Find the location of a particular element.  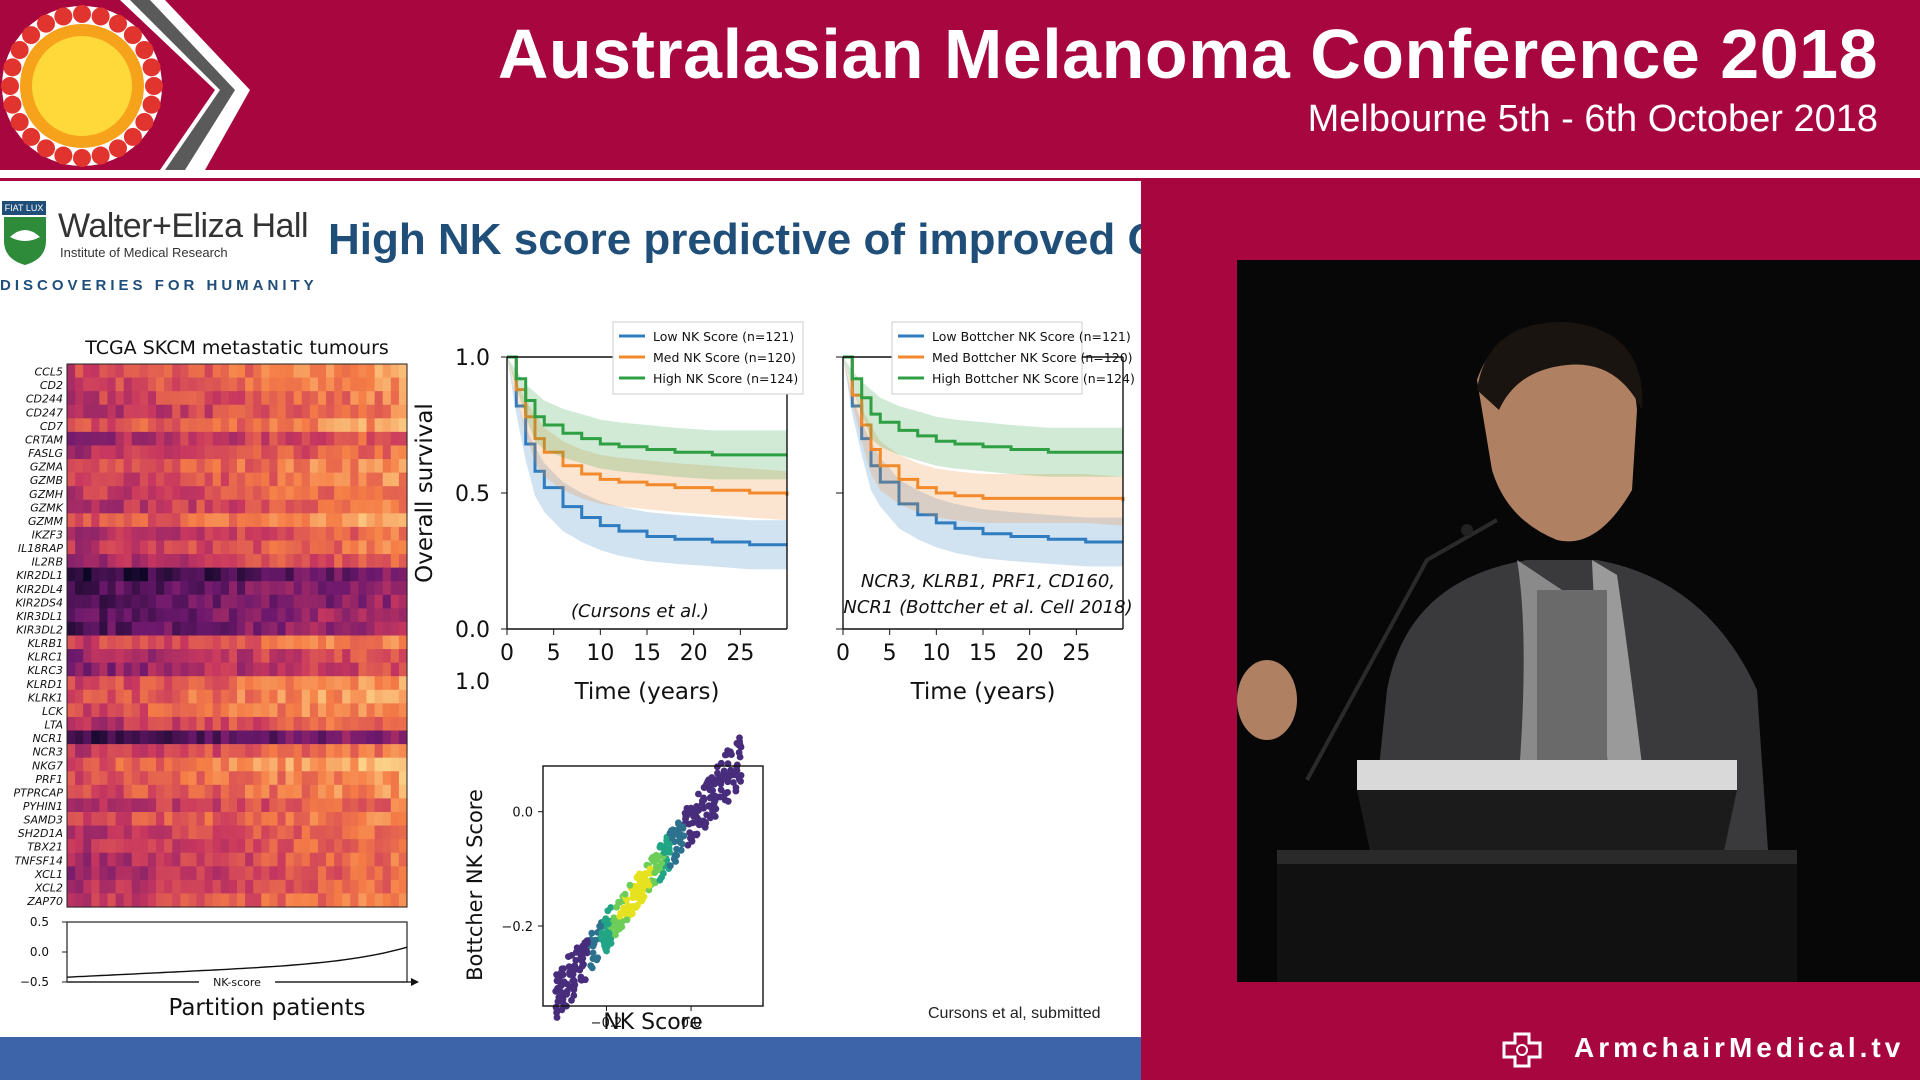

km-cursons-ytick: 1.0 is located at coordinates (472, 358).